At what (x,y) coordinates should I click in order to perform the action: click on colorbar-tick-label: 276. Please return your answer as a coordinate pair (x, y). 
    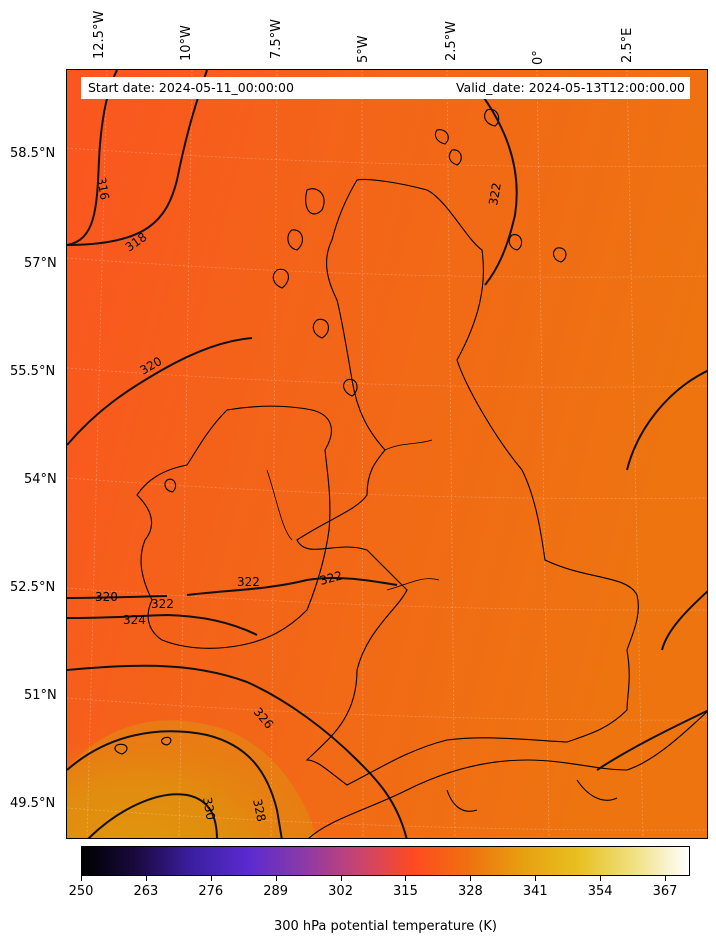
    Looking at the image, I should click on (211, 891).